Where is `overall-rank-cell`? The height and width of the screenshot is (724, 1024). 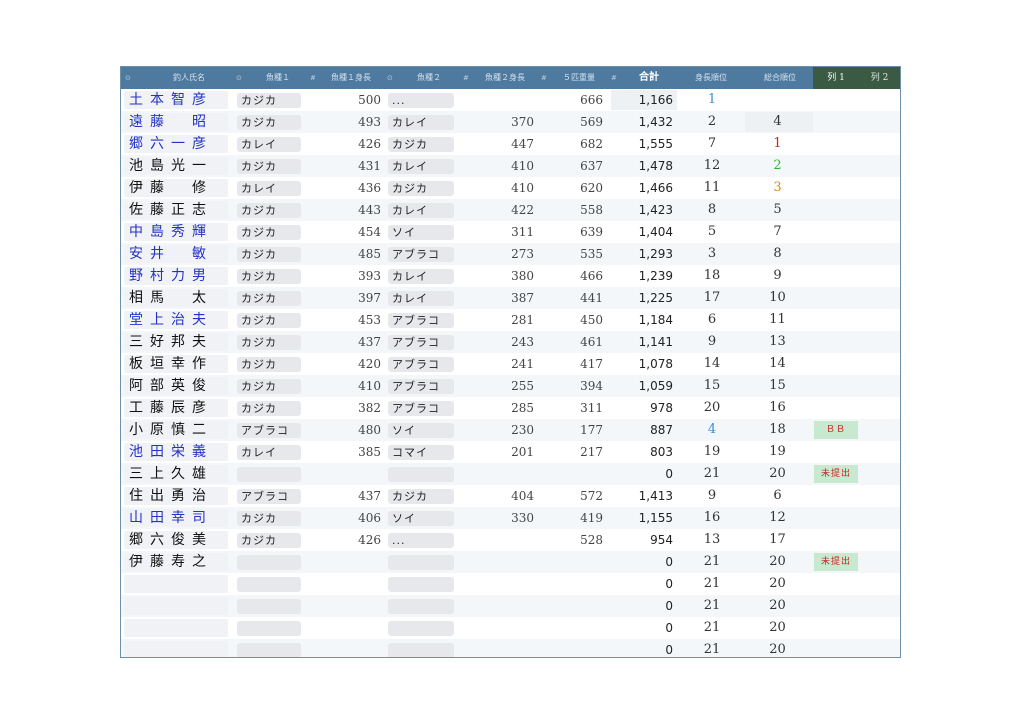 overall-rank-cell is located at coordinates (777, 100).